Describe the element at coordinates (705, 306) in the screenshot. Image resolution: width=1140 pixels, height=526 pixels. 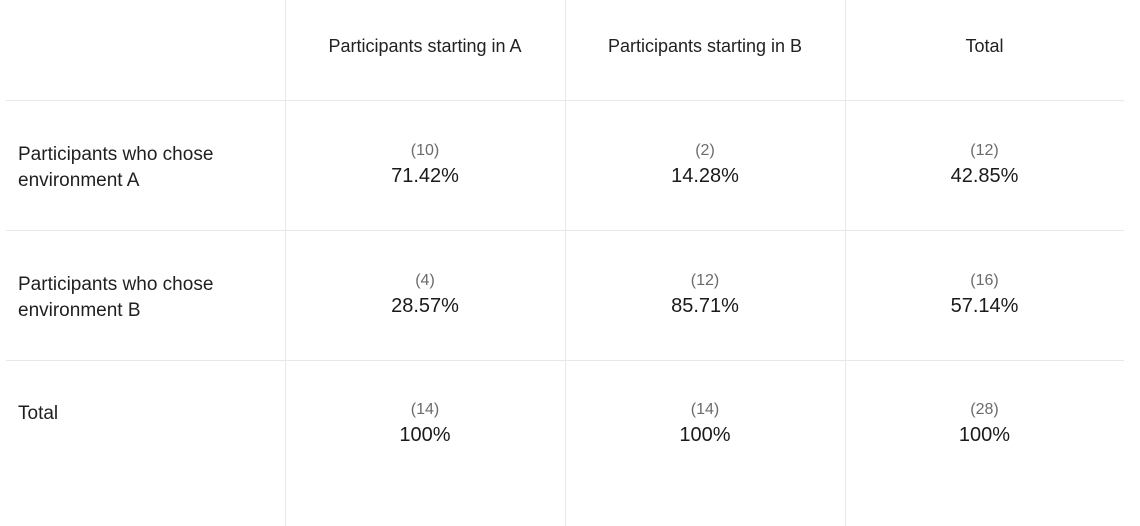
I see `cell-percent: 85.71%` at that location.